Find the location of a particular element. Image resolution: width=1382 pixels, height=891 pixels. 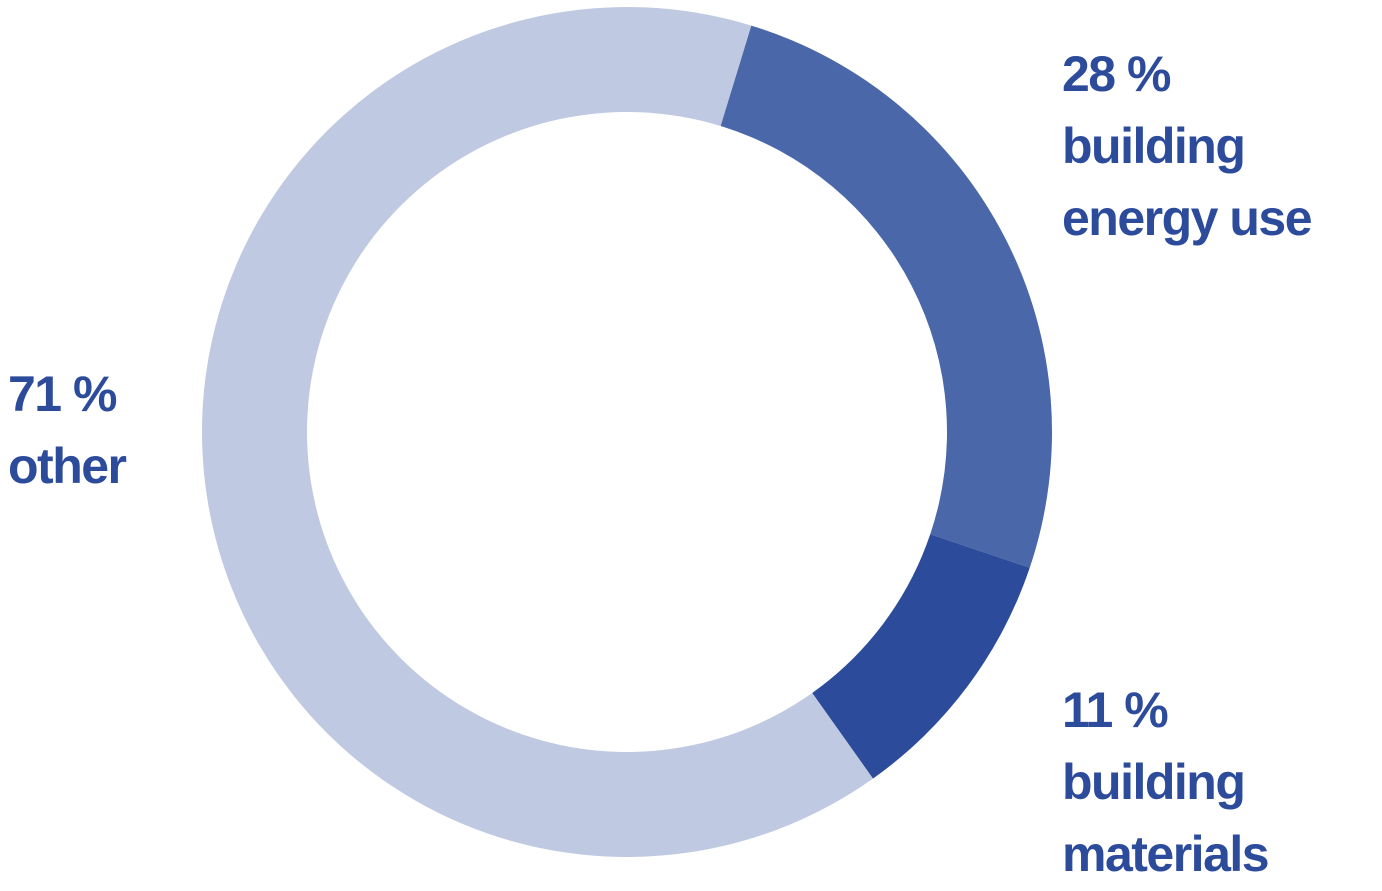

label-other-percent: 71 % is located at coordinates (62, 394).